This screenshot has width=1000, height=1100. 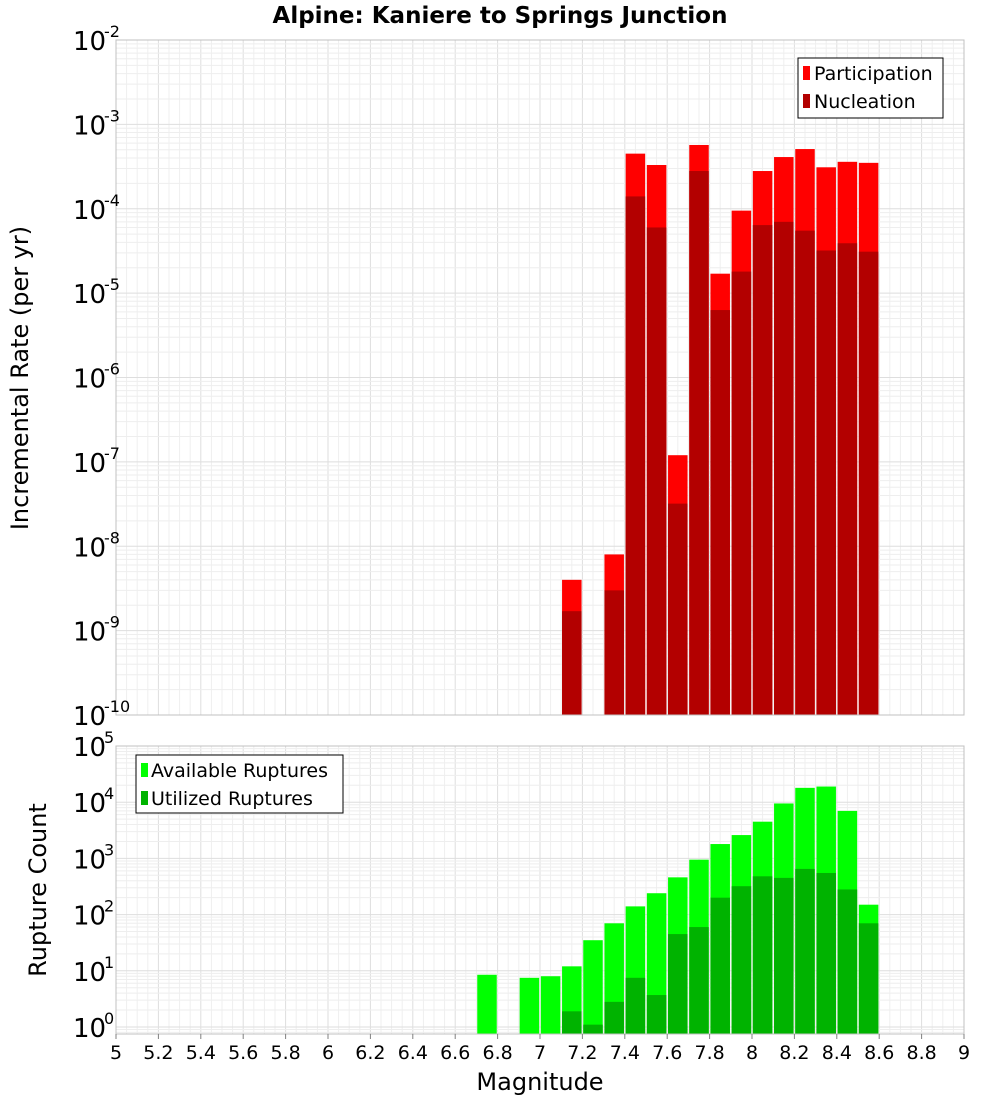 What do you see at coordinates (487, 1004) in the screenshot?
I see `bar-available-ruptures-6.75` at bounding box center [487, 1004].